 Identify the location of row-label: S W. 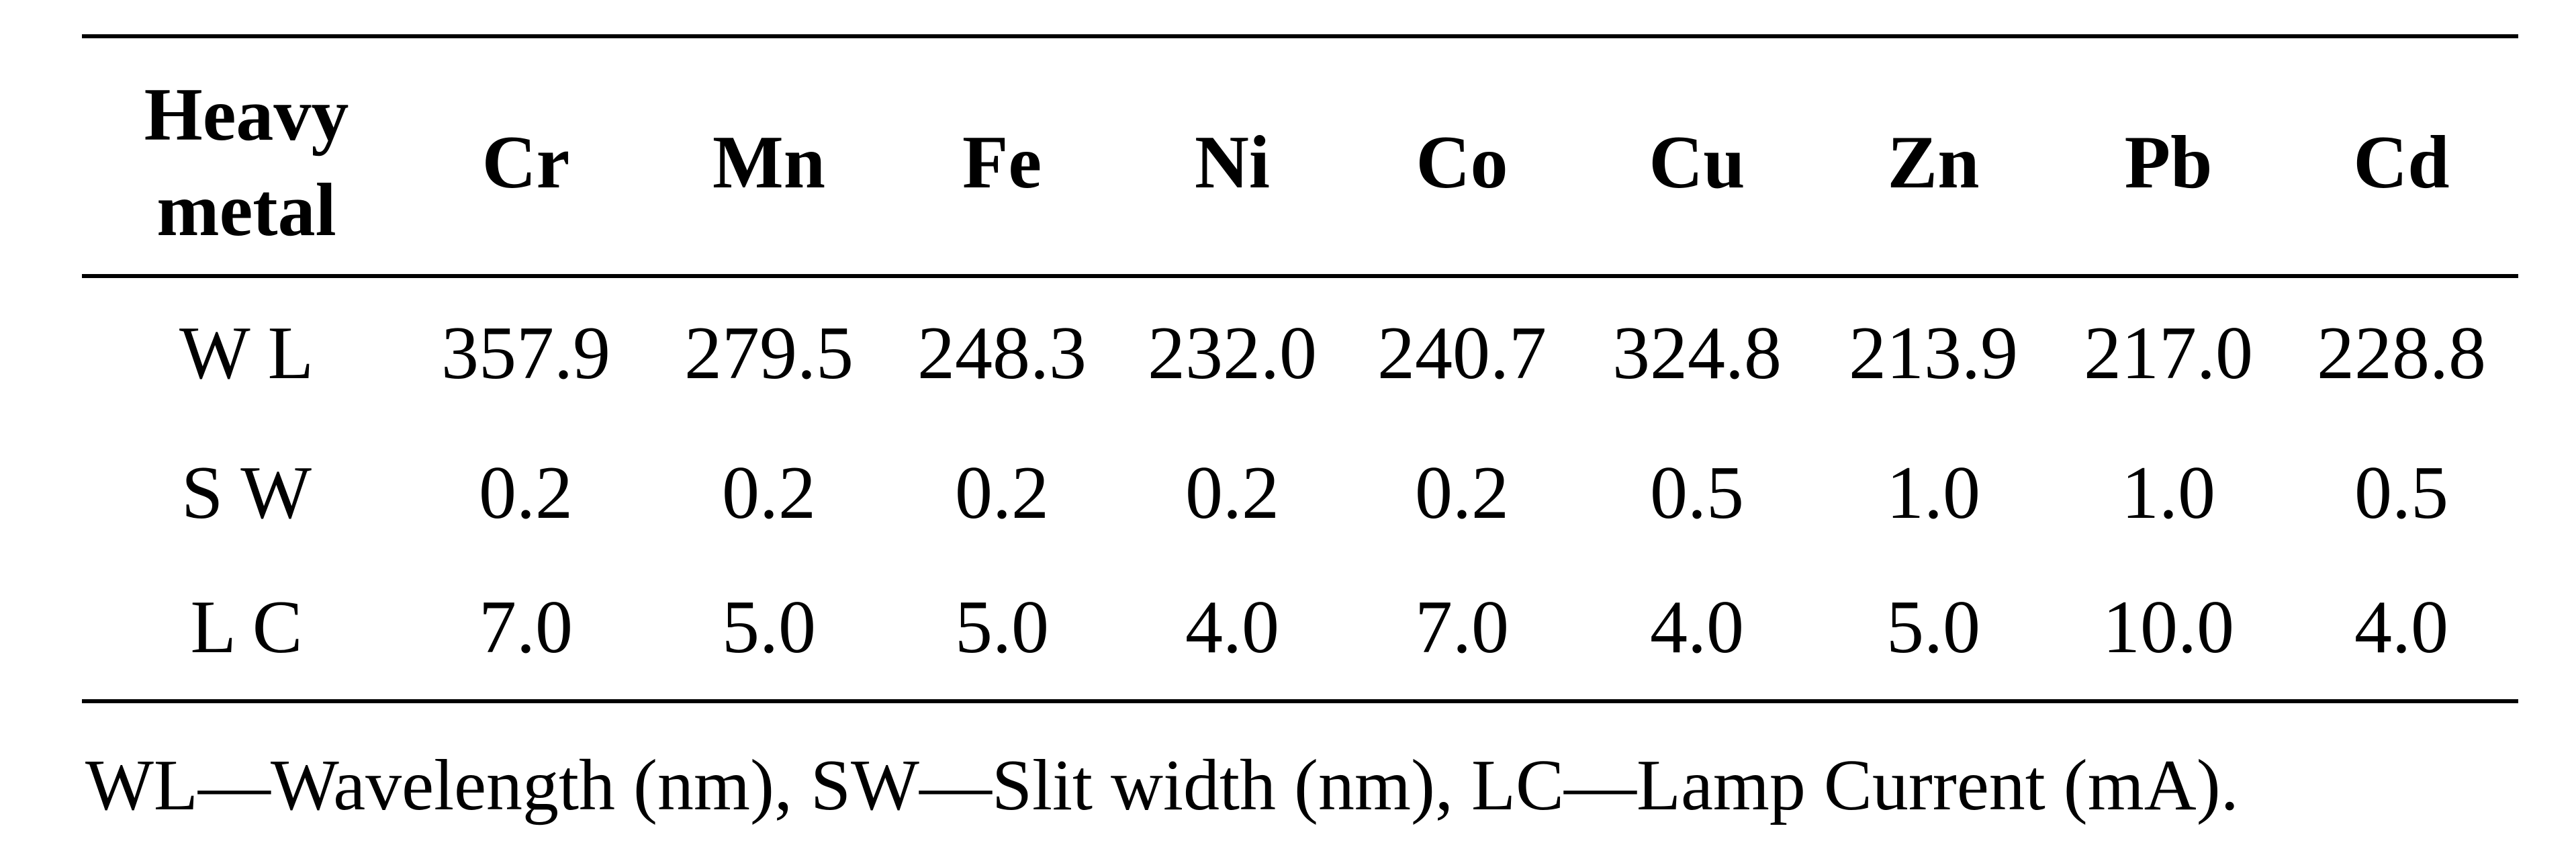
(246, 493).